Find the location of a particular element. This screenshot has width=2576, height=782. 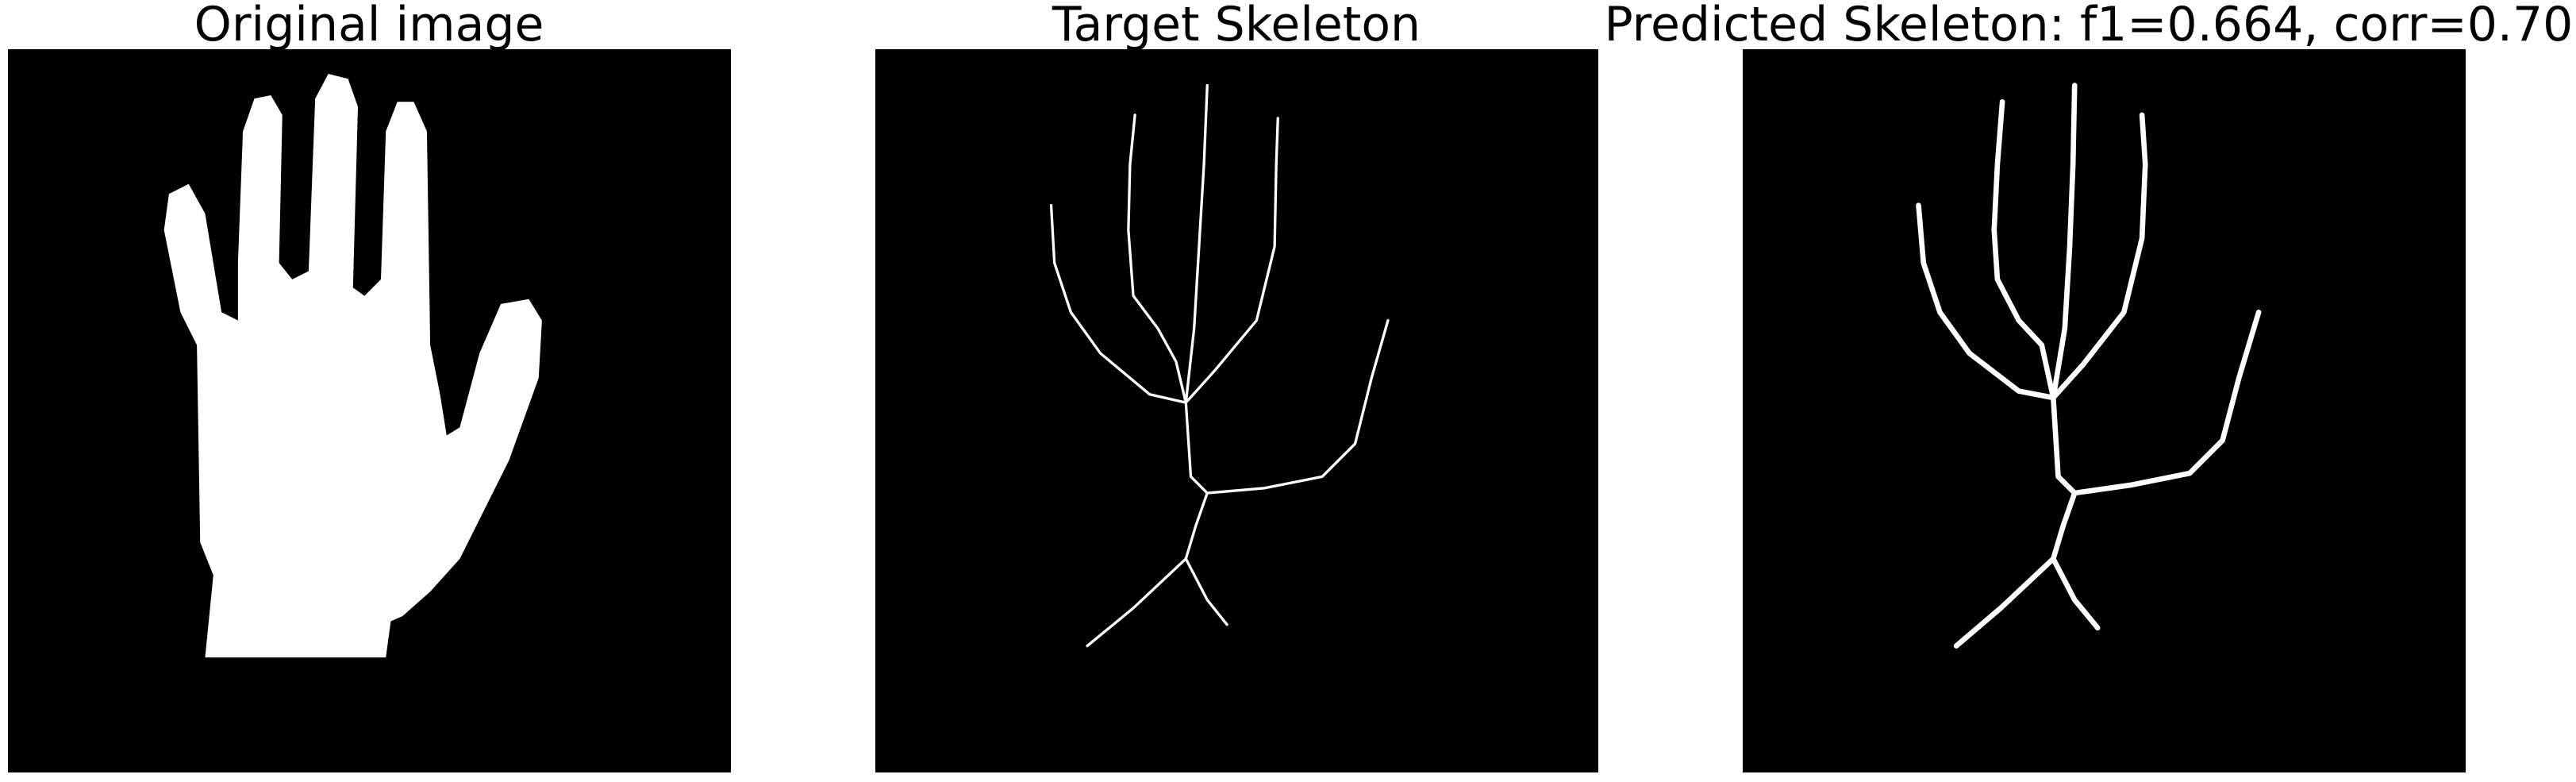

panel-title: Target Skeleton is located at coordinates (1236, 26).